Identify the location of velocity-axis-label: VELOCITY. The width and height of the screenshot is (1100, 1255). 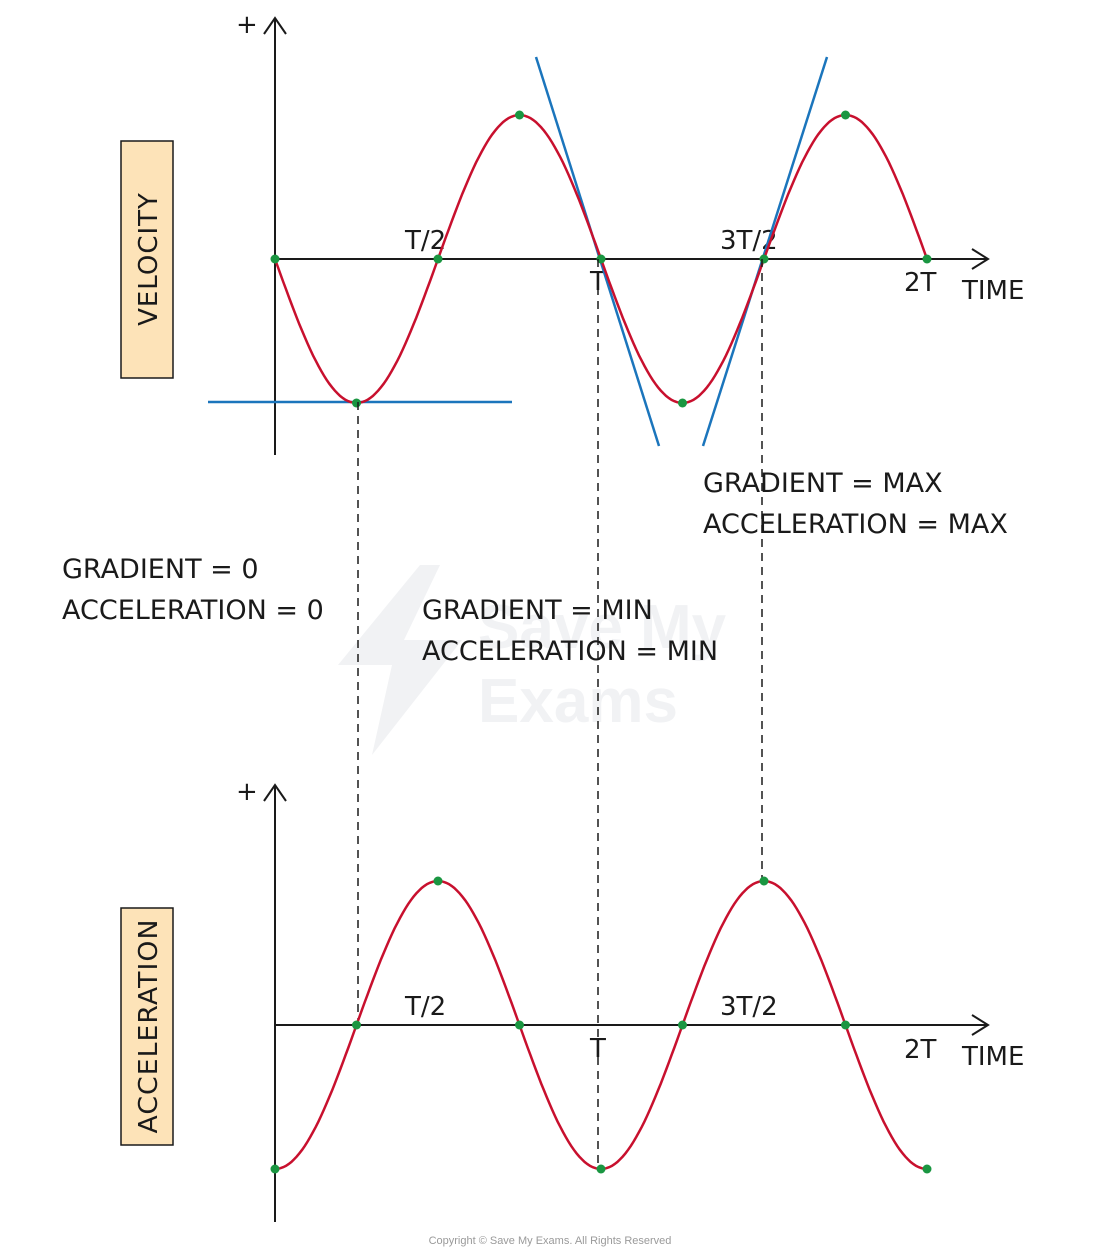
(149, 259).